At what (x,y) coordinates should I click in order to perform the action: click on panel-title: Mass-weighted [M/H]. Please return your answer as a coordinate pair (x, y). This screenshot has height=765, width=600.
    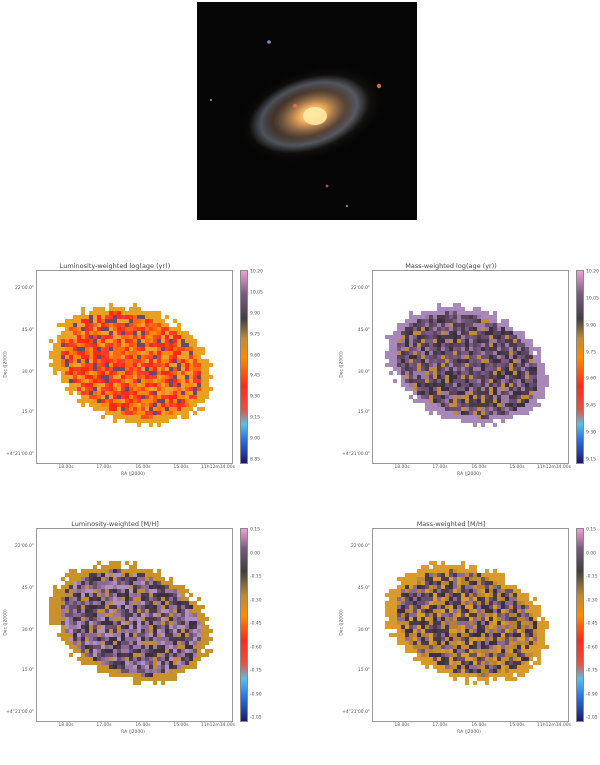
    Looking at the image, I should click on (451, 524).